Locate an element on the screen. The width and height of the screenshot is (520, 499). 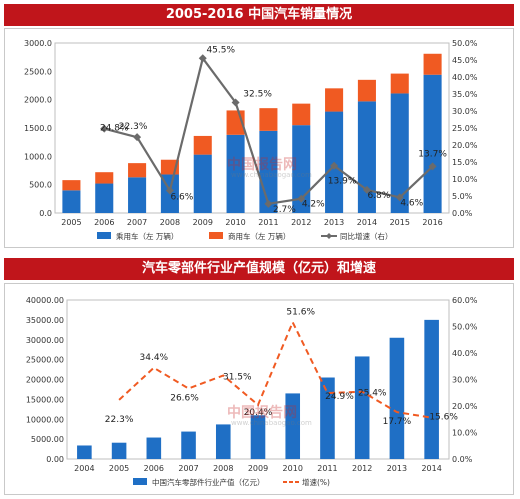
chart2-ytick-right: 0.0% is located at coordinates (462, 459).